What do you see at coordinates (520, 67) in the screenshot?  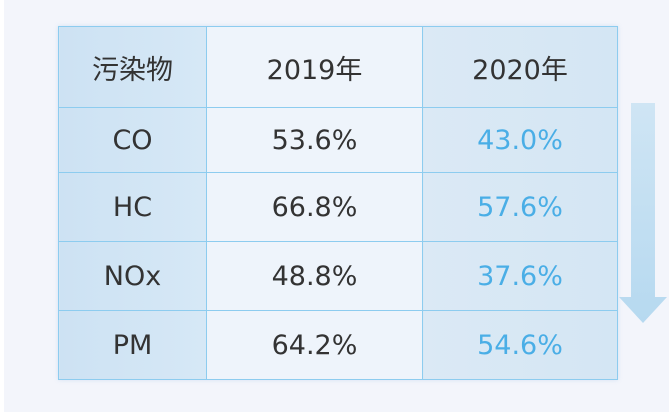 I see `header-2020: 2020年` at bounding box center [520, 67].